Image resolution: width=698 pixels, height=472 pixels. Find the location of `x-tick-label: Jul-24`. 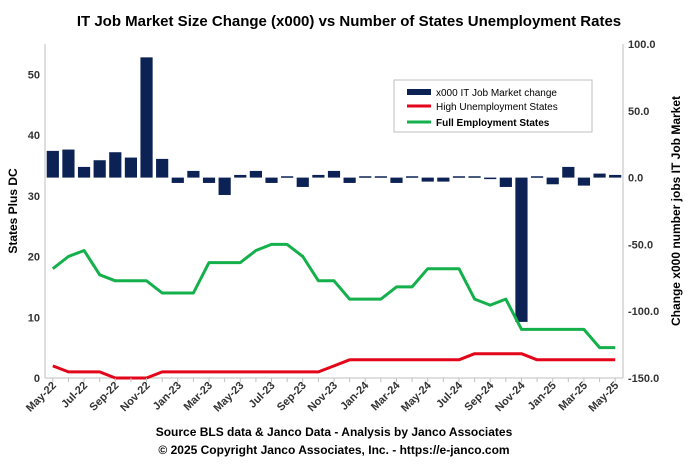

x-tick-label: Jul-24 is located at coordinates (450, 395).